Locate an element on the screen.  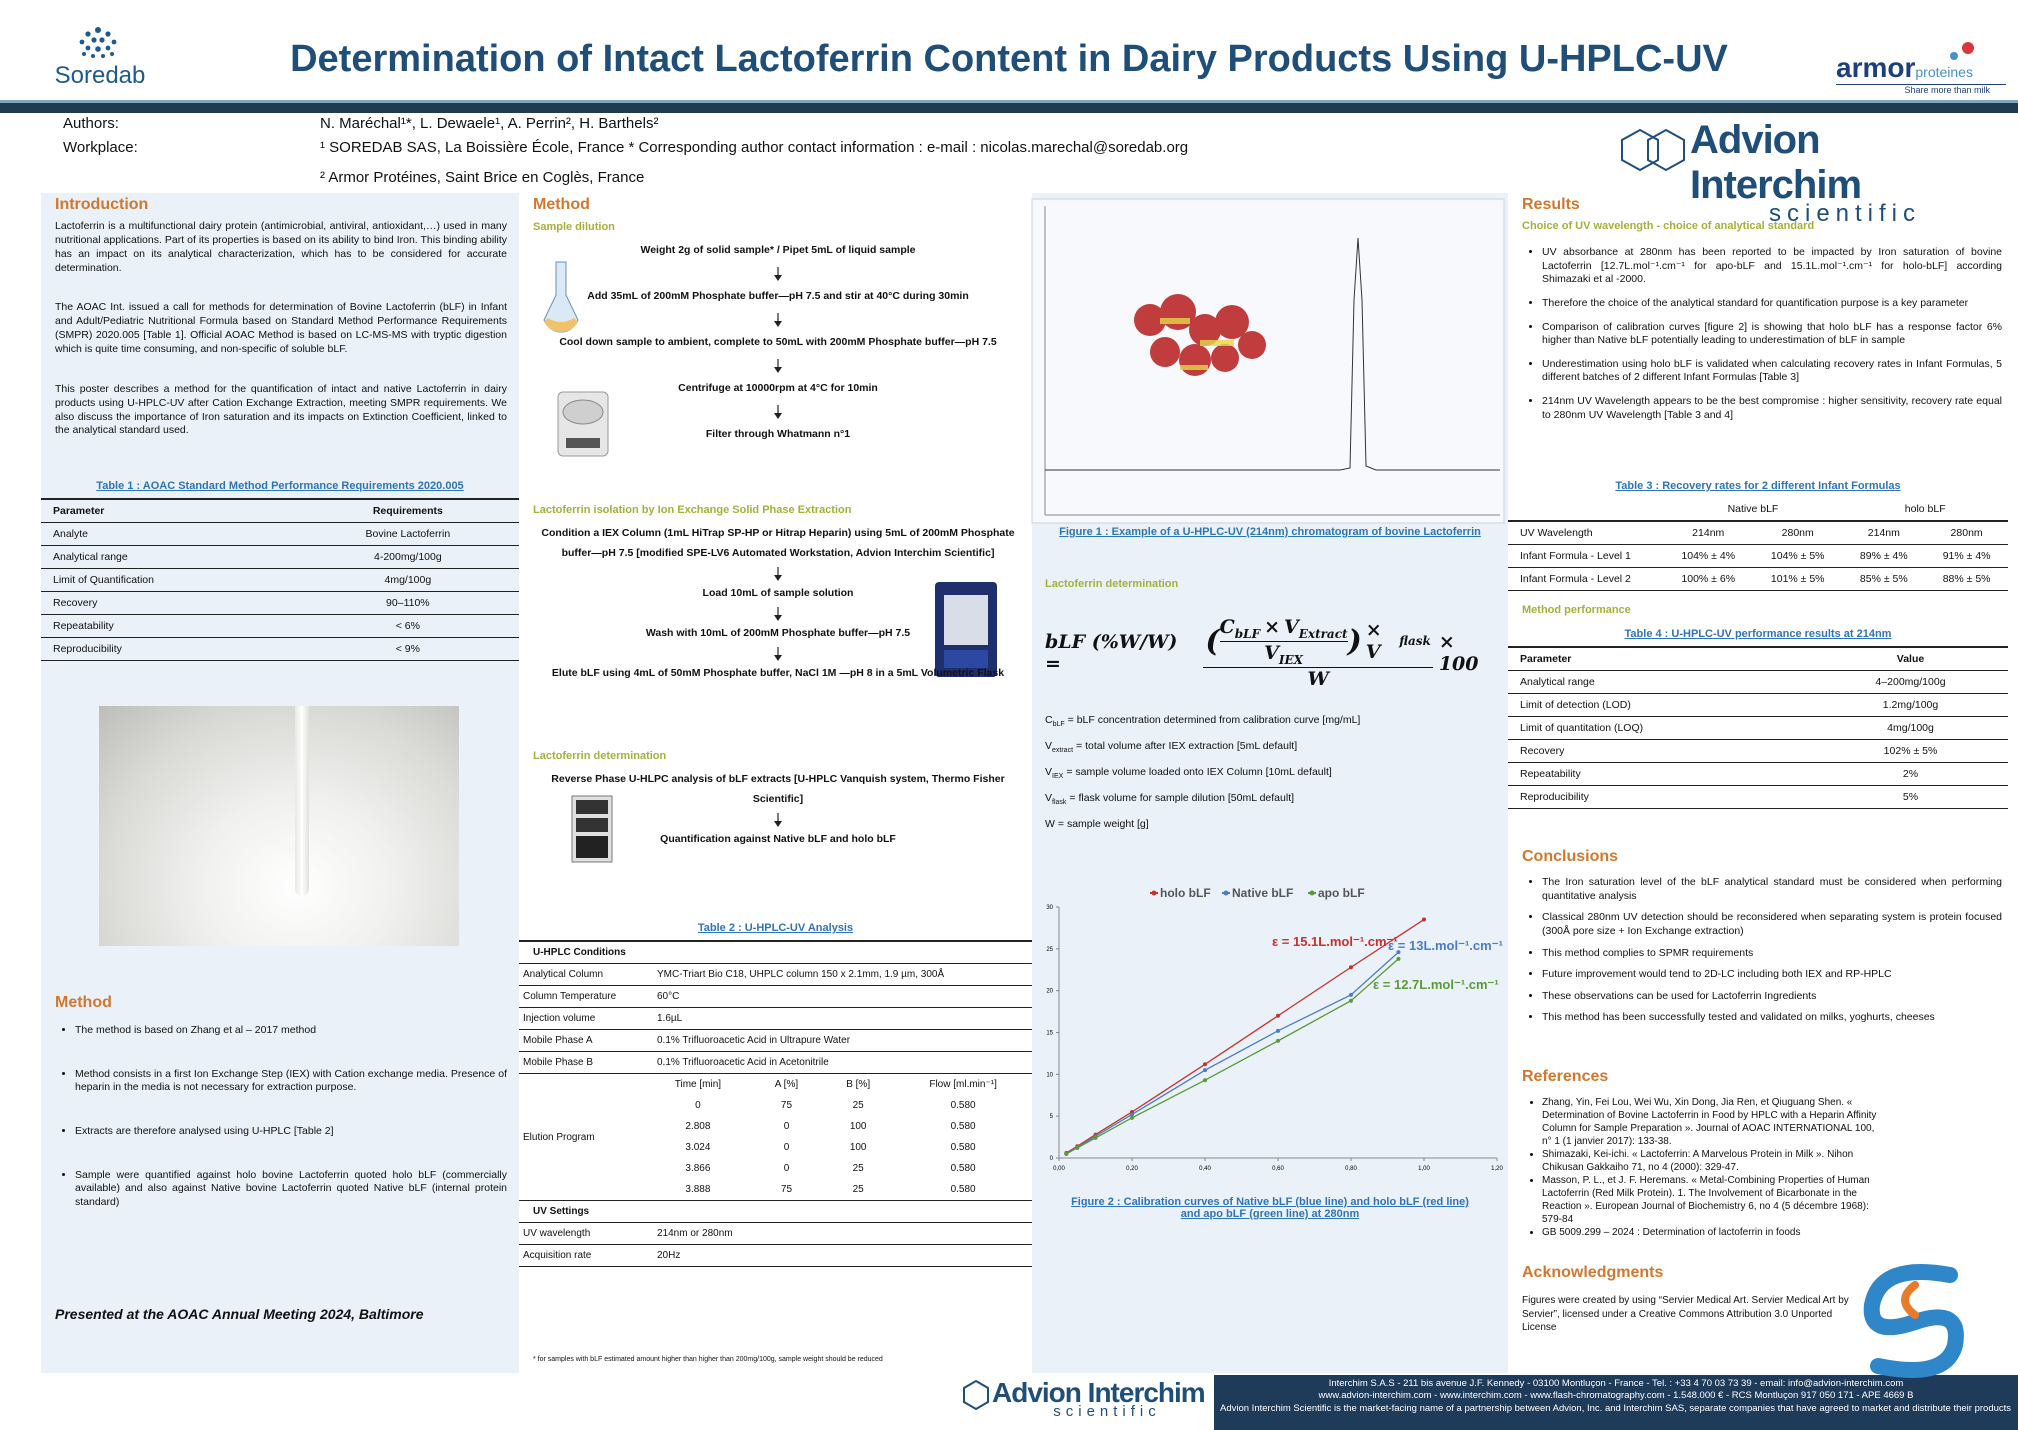
sponsor-tag: scientific is located at coordinates (1845, 213).